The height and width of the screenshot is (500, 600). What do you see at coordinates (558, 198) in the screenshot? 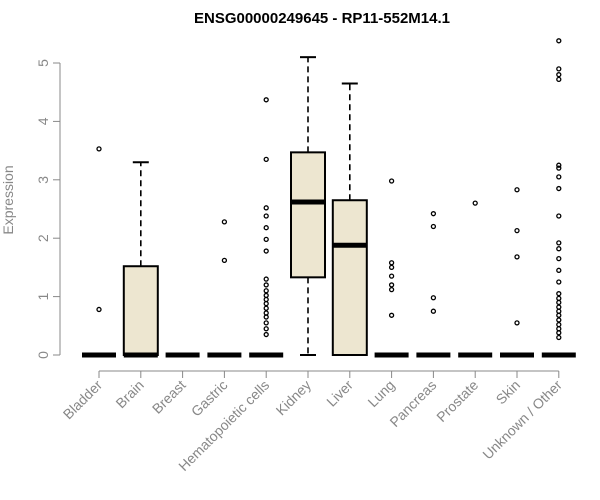
I see `box-unknown-other` at bounding box center [558, 198].